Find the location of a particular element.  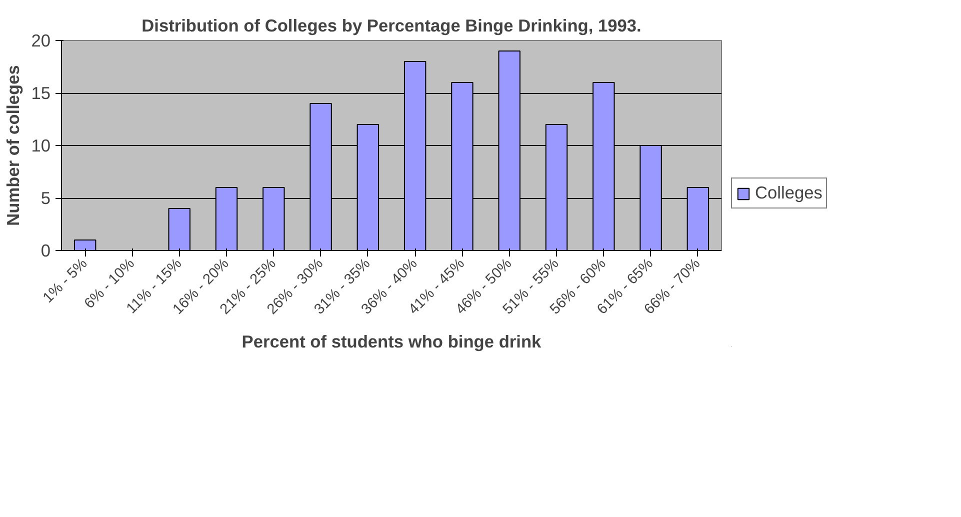

y-tick-label: 10 is located at coordinates (41, 146).